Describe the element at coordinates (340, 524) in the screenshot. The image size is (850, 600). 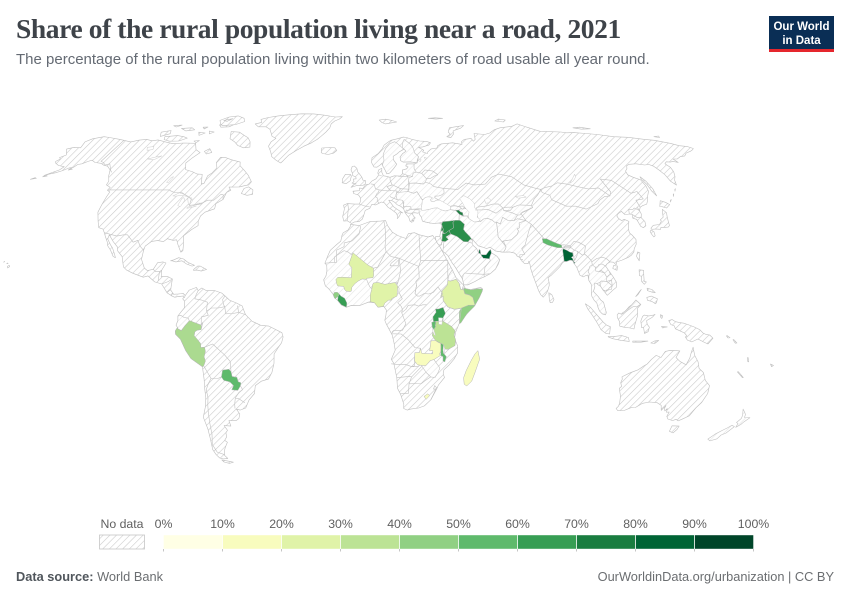
I see `svg-text: 30%` at that location.